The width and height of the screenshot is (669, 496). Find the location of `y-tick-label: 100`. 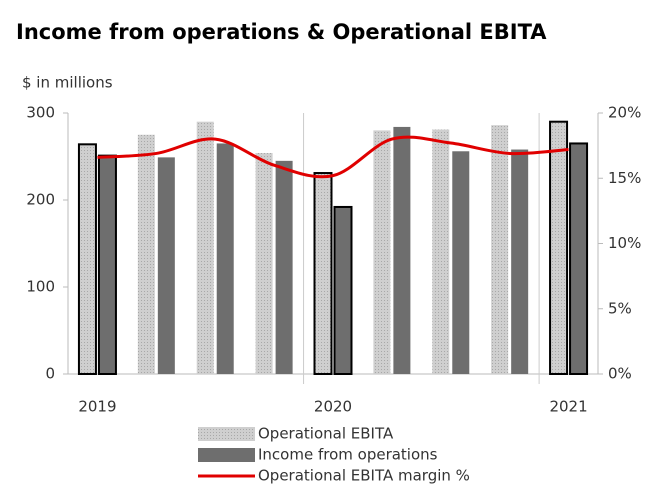

y-tick-label: 100 is located at coordinates (40, 287).